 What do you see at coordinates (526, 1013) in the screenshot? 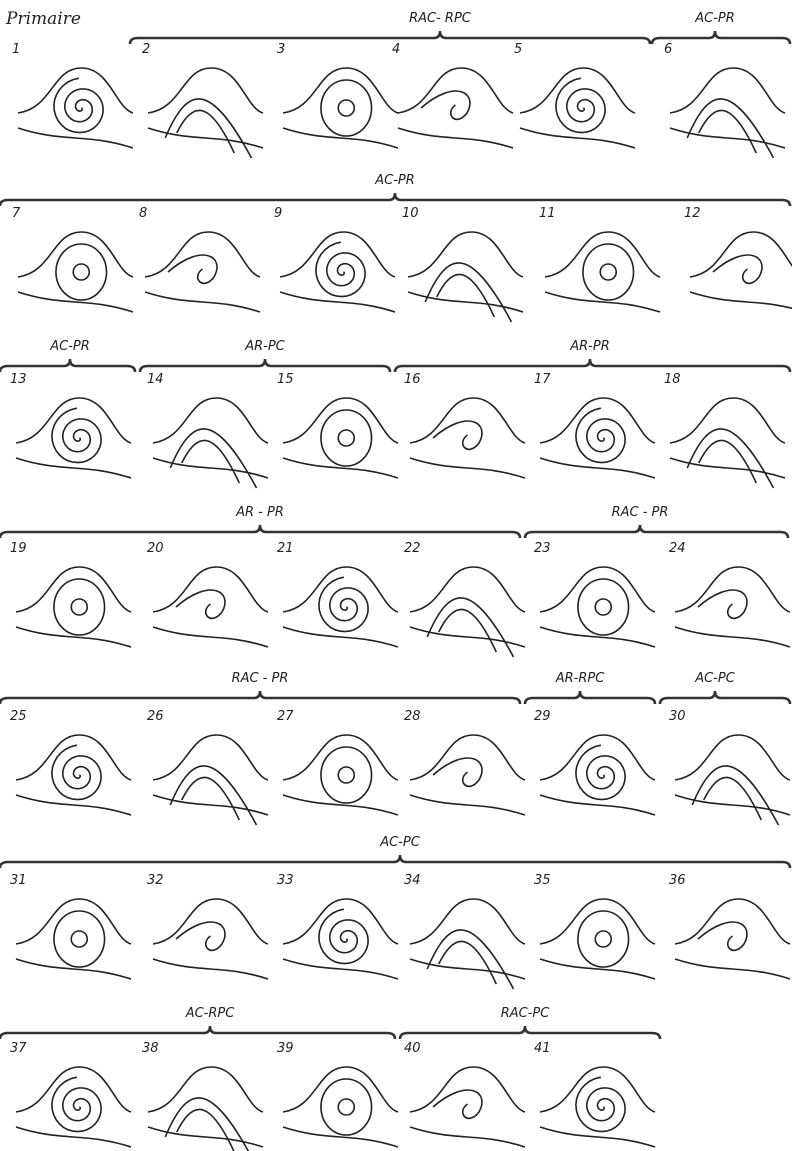
I see `group-label: RAC-PC` at bounding box center [526, 1013].